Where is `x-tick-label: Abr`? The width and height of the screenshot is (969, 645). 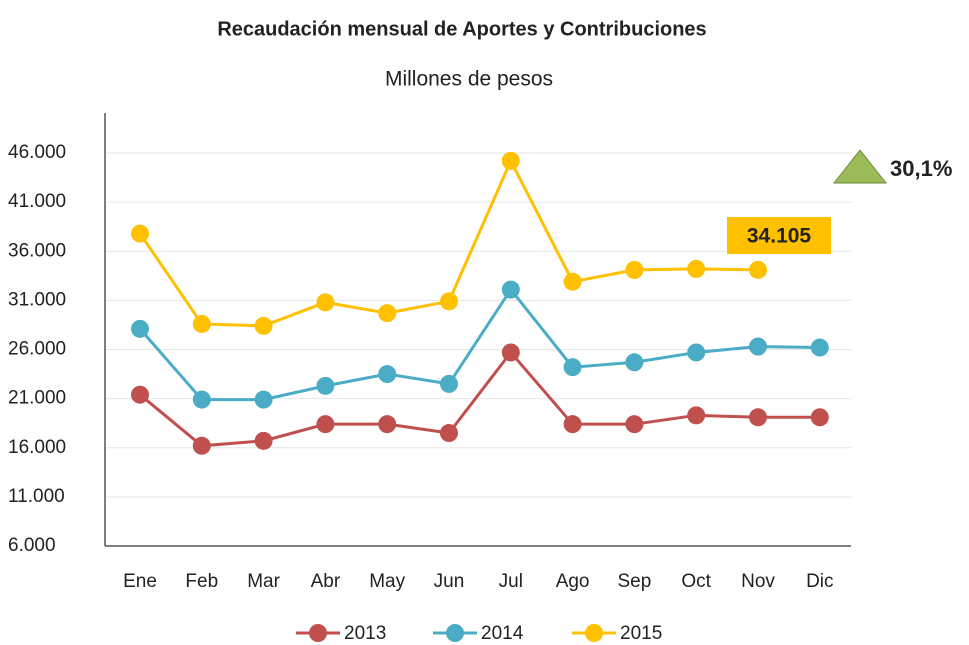
x-tick-label: Abr is located at coordinates (326, 581).